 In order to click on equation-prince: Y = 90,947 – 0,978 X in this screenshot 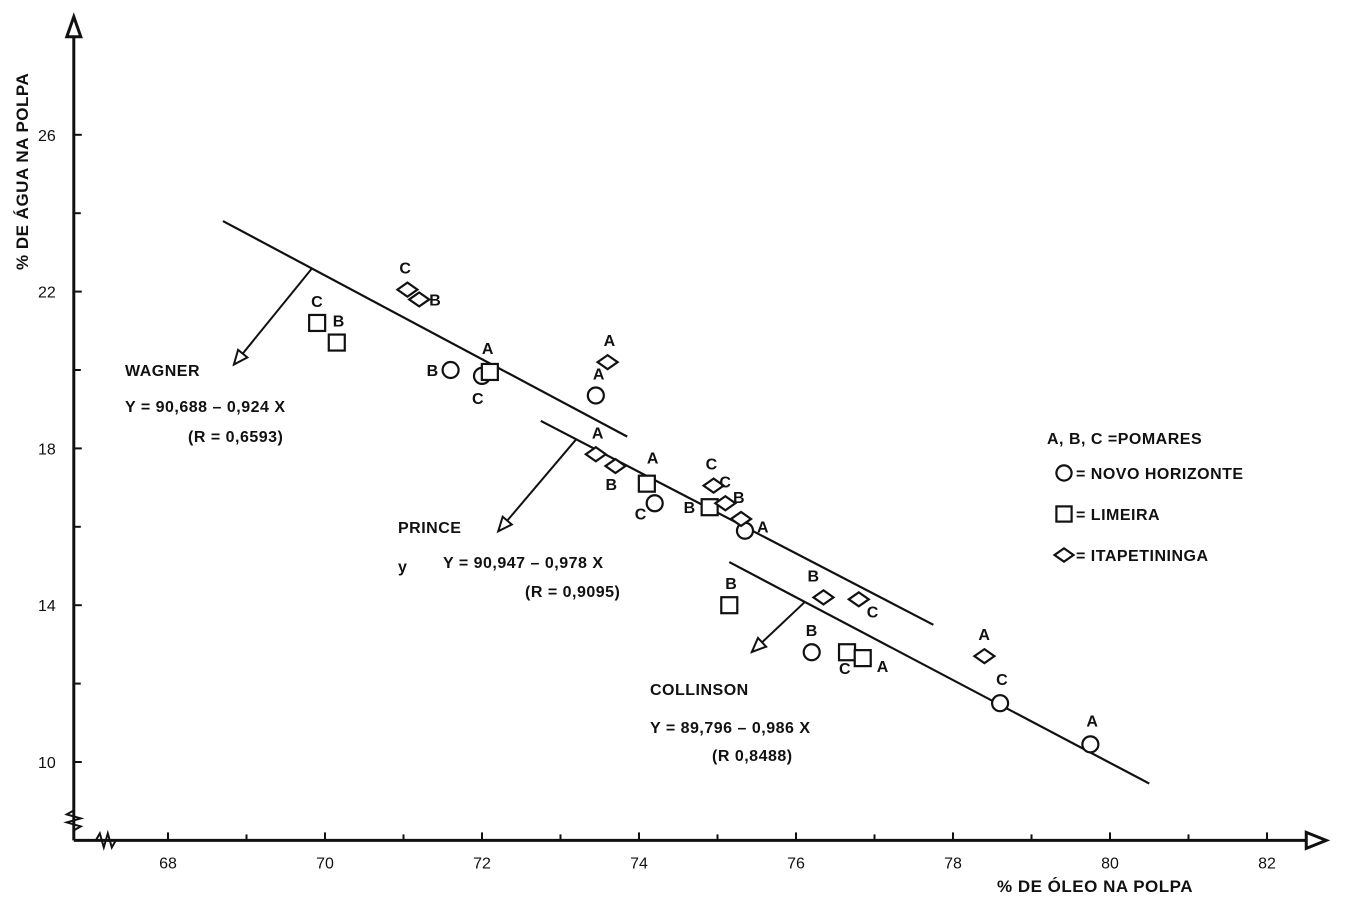, I will do `click(523, 563)`.